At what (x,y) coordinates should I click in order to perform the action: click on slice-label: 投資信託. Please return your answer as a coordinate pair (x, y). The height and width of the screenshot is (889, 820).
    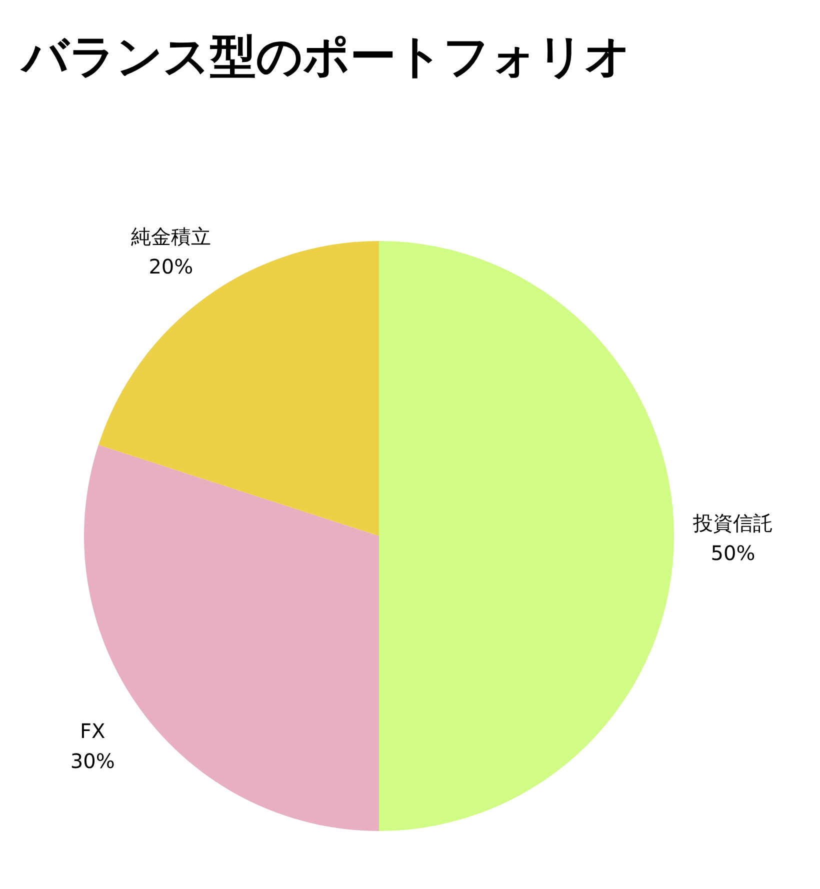
    Looking at the image, I should click on (732, 523).